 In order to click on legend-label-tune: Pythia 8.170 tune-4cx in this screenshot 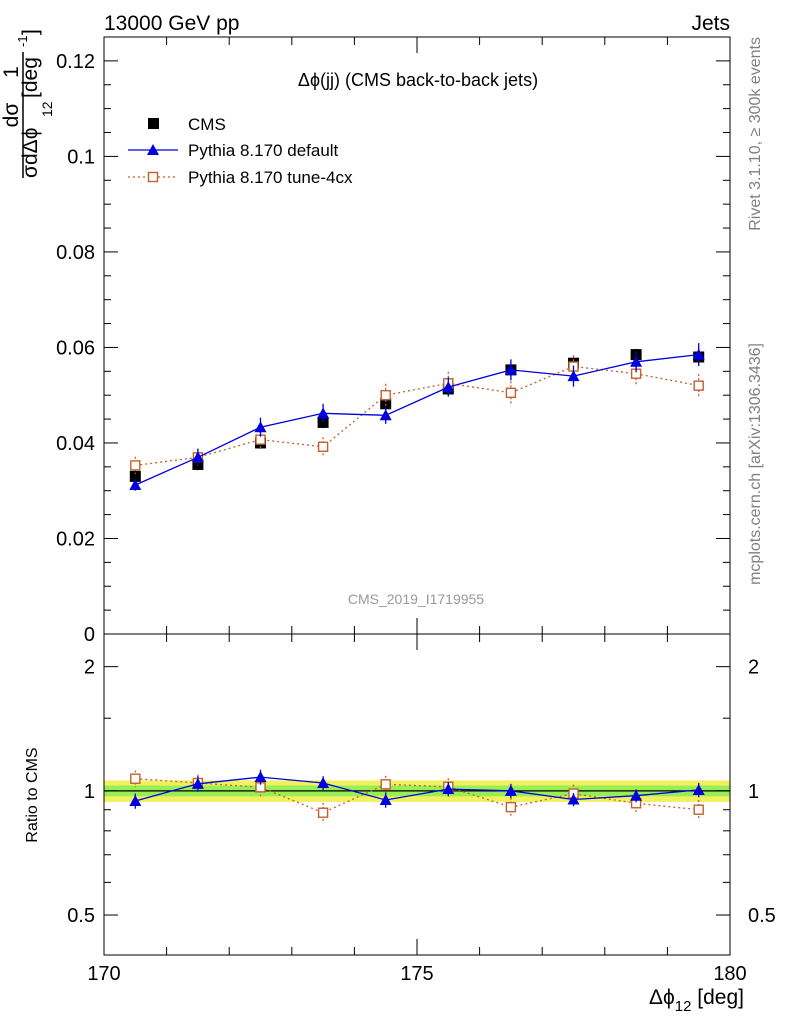, I will do `click(270, 177)`.